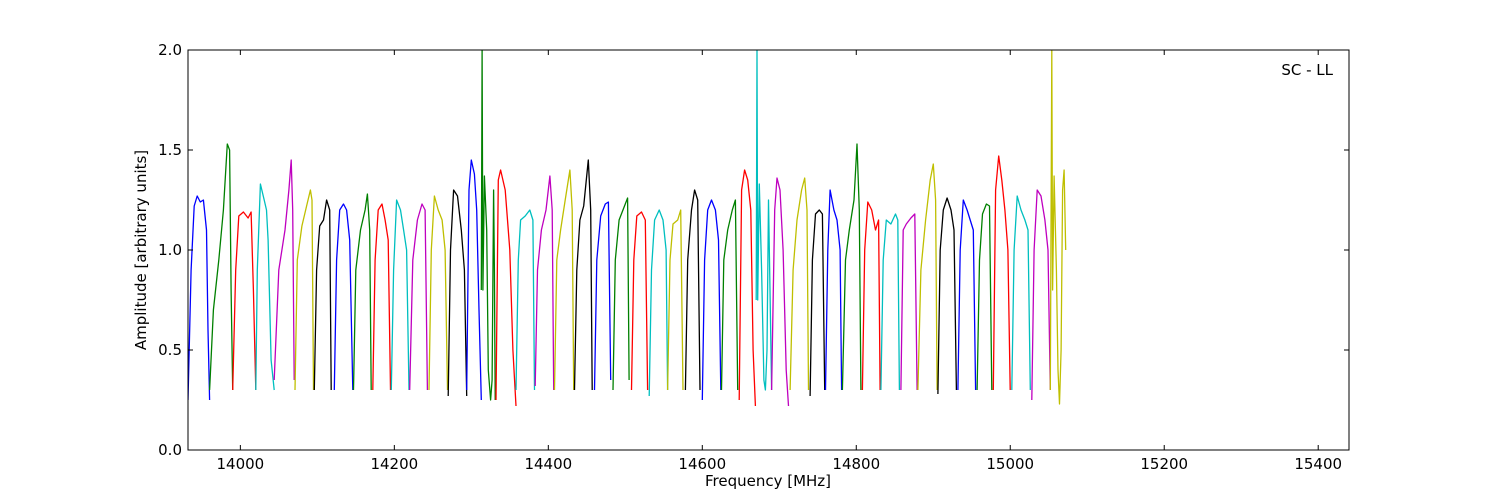  What do you see at coordinates (1318, 464) in the screenshot?
I see `x-tick-label: 15400` at bounding box center [1318, 464].